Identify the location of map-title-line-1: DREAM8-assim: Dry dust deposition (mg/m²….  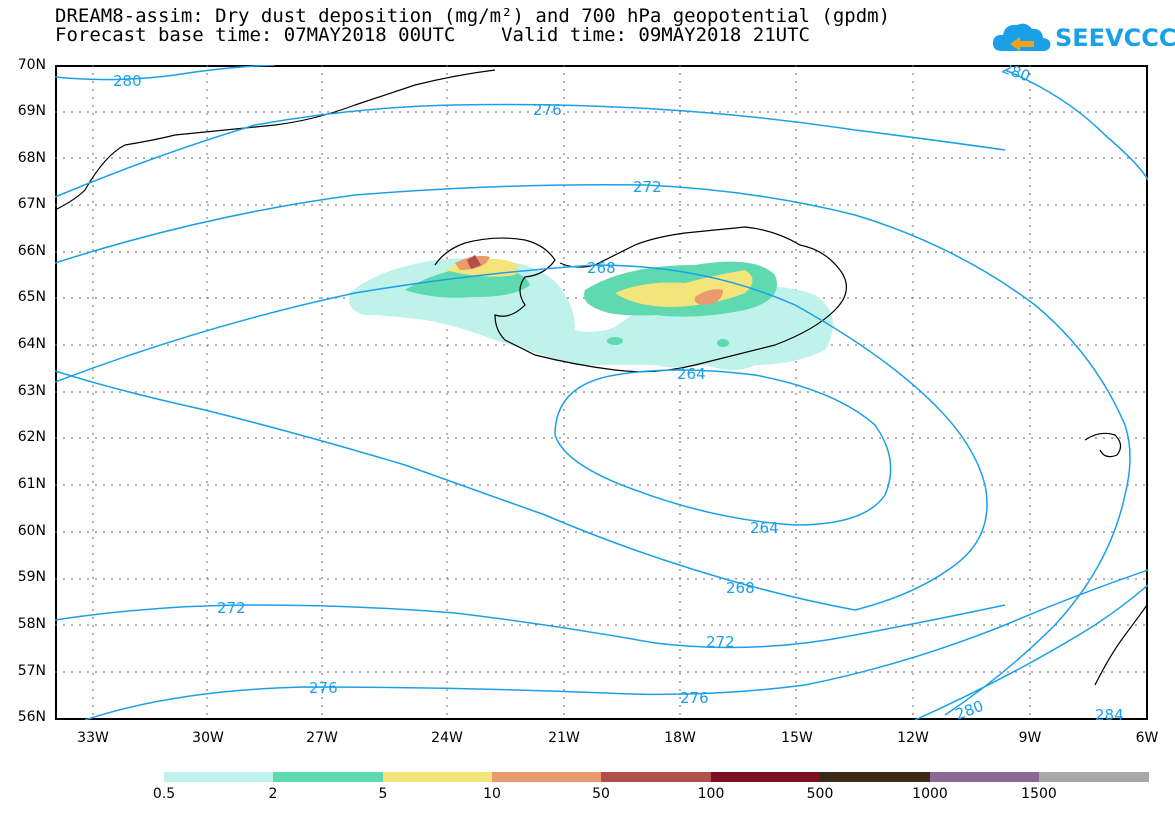
(473, 16).